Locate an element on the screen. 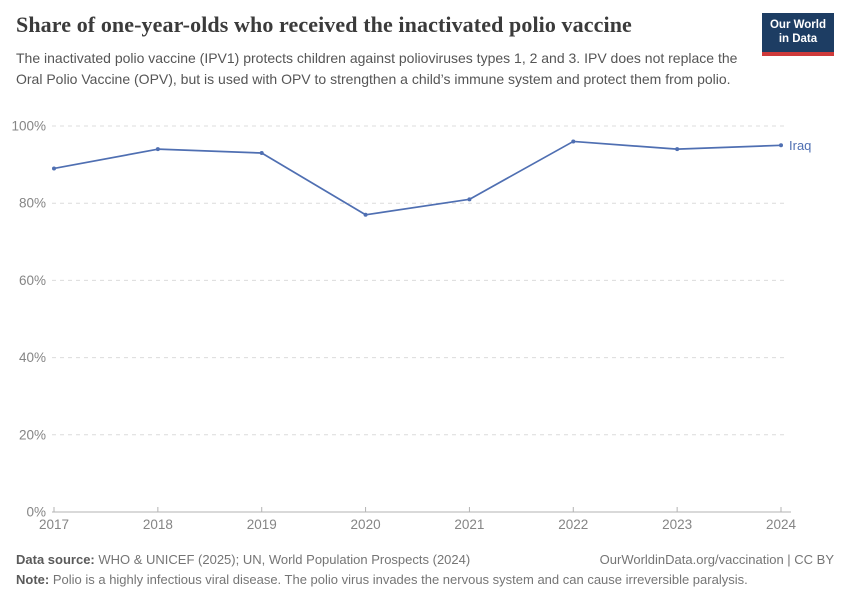 The width and height of the screenshot is (850, 600). x-axis-label-2020: 2020 is located at coordinates (366, 524).